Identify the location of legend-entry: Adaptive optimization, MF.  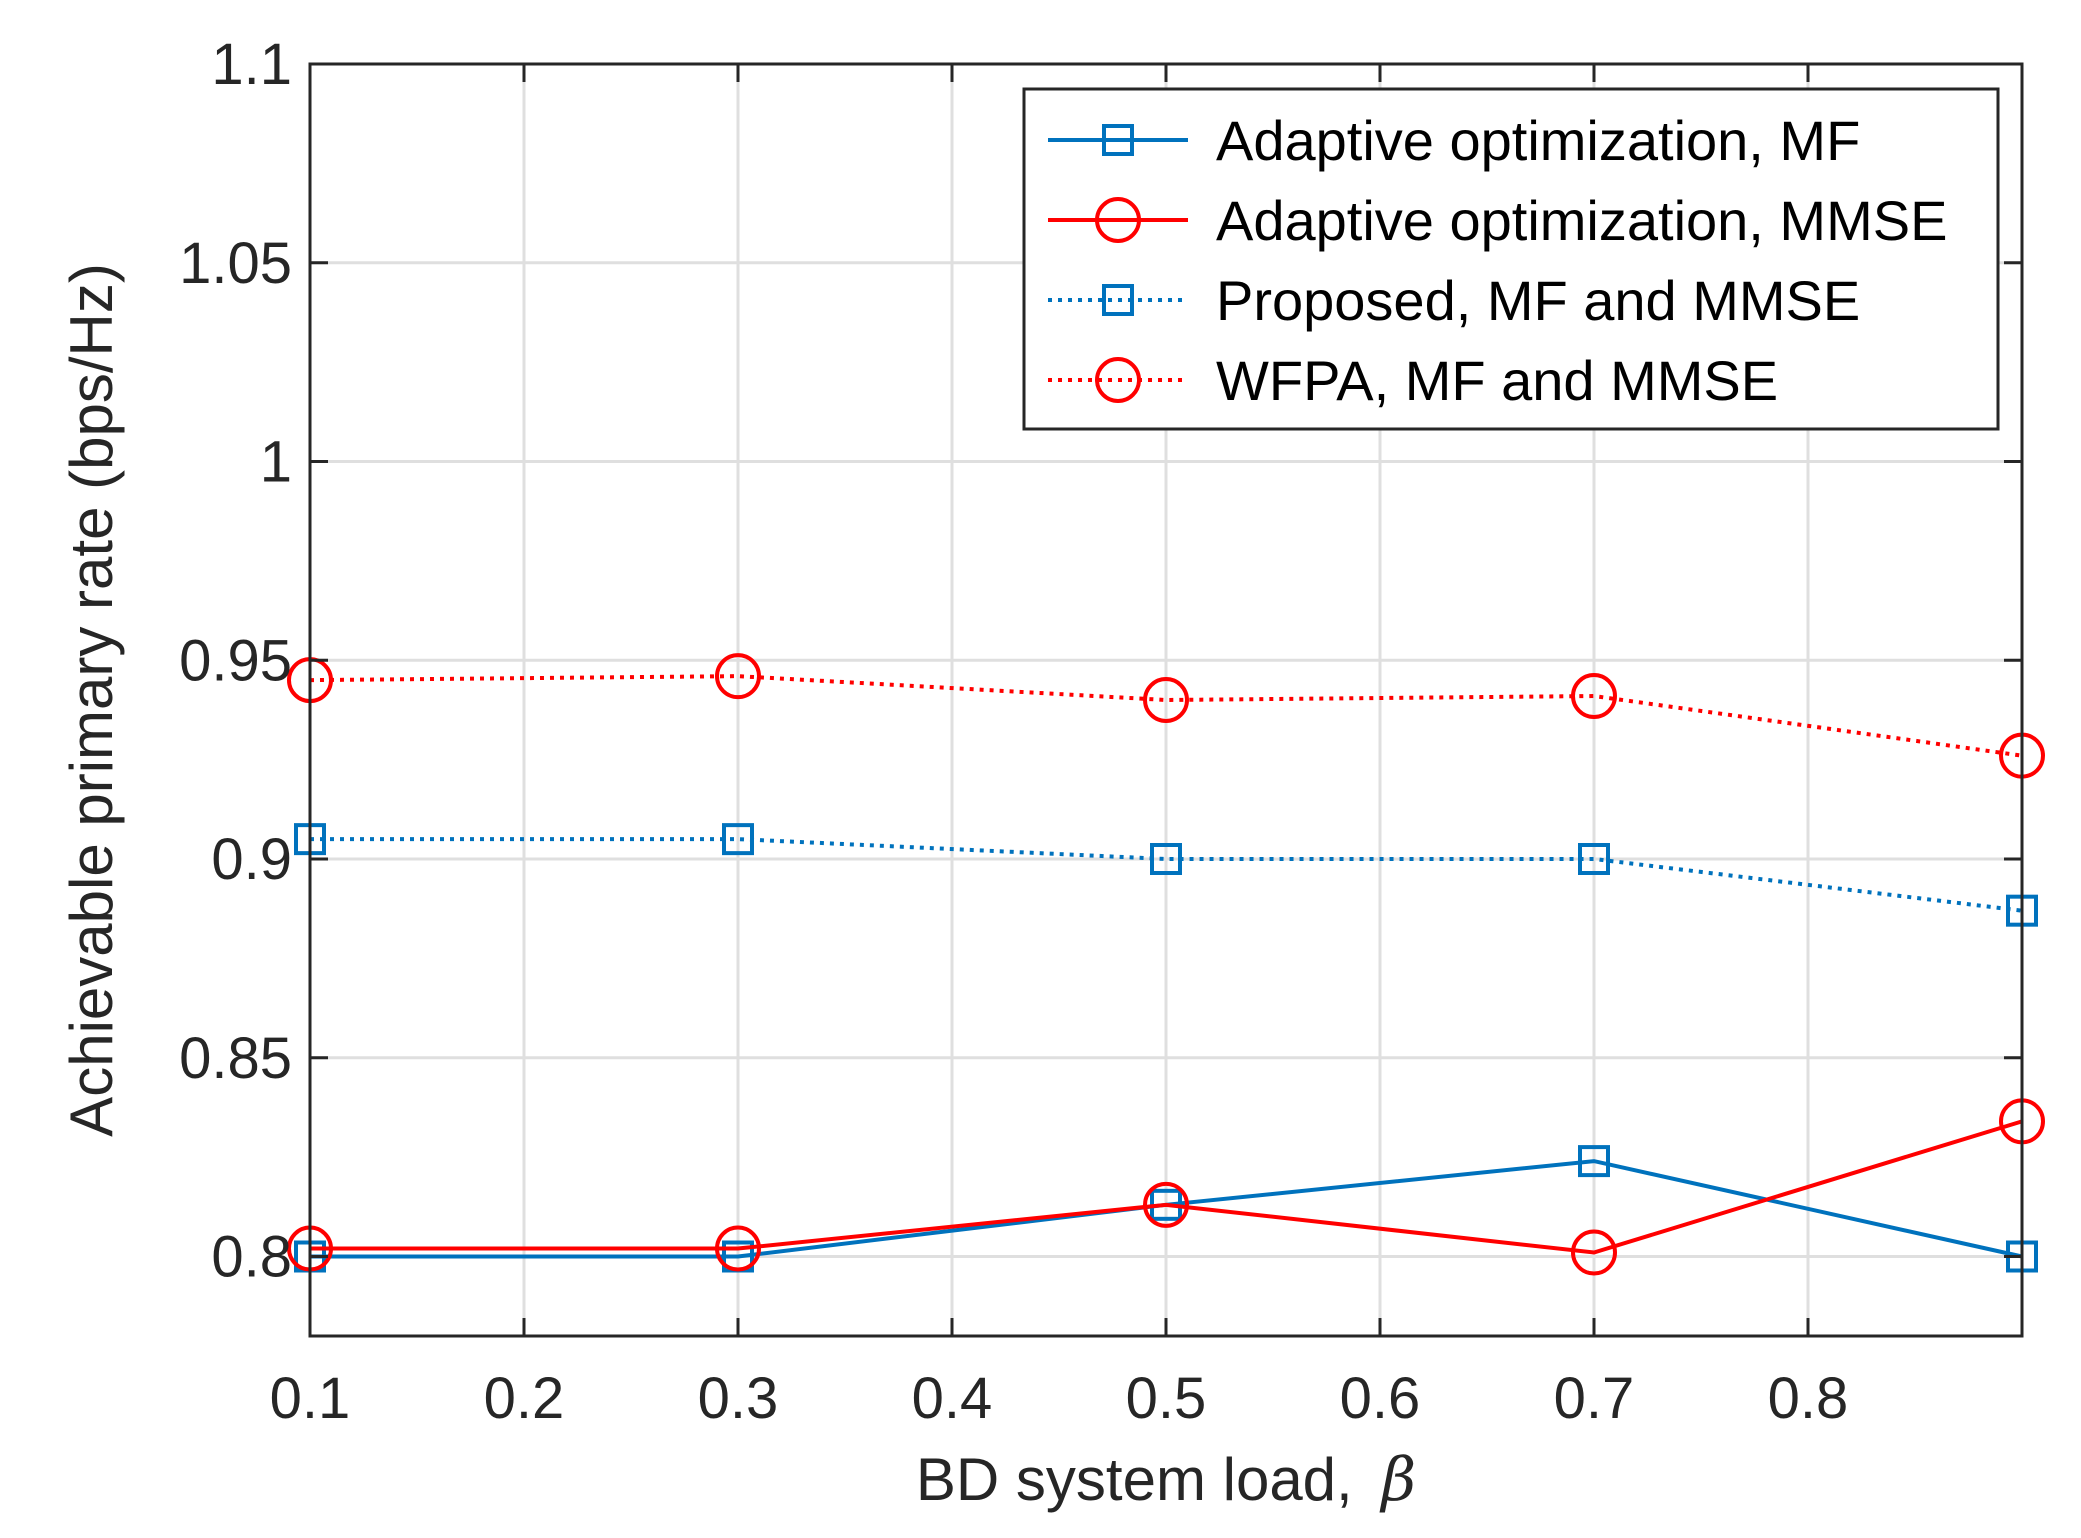
(1454, 140).